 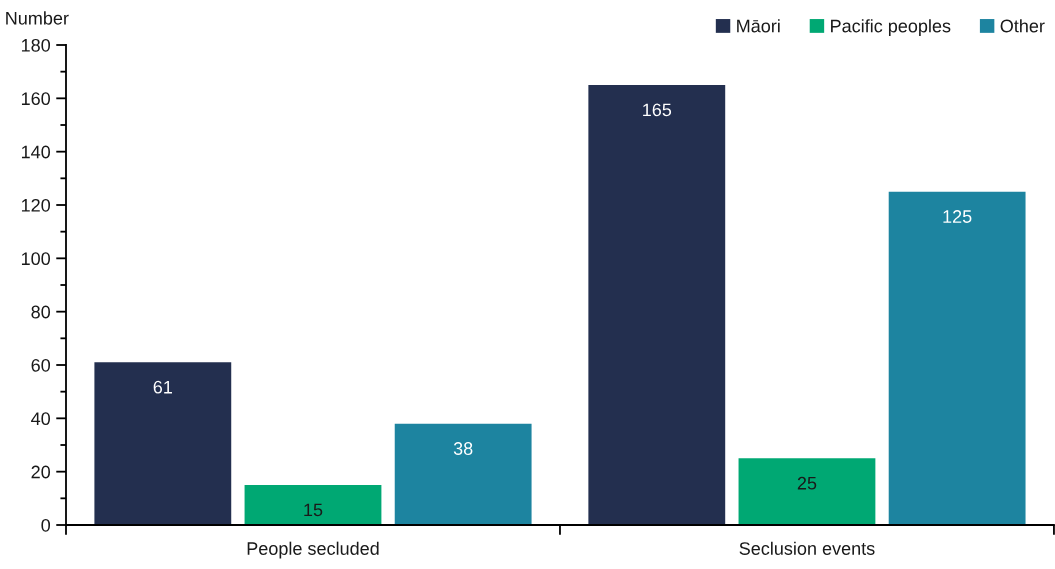 I want to click on x-tick-label: People secluded, so click(x=313, y=550).